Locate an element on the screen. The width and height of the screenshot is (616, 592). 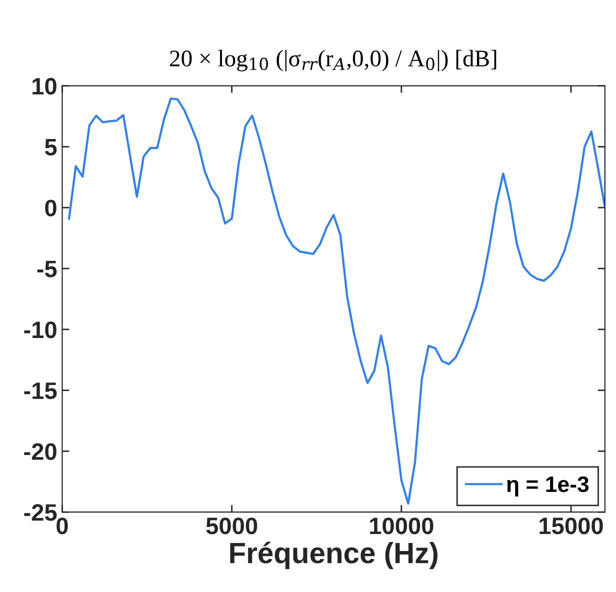
x-tick-label: 5000 is located at coordinates (232, 526).